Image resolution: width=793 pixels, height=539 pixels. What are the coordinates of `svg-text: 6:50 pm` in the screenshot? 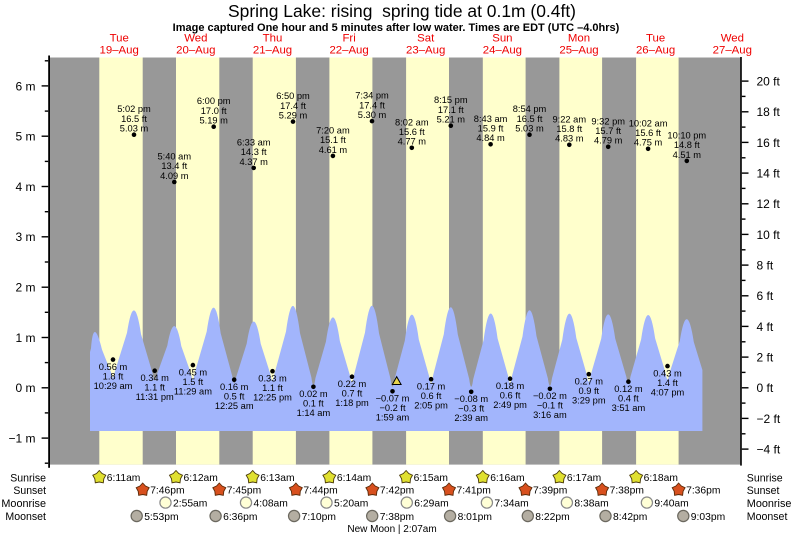 It's located at (293, 96).